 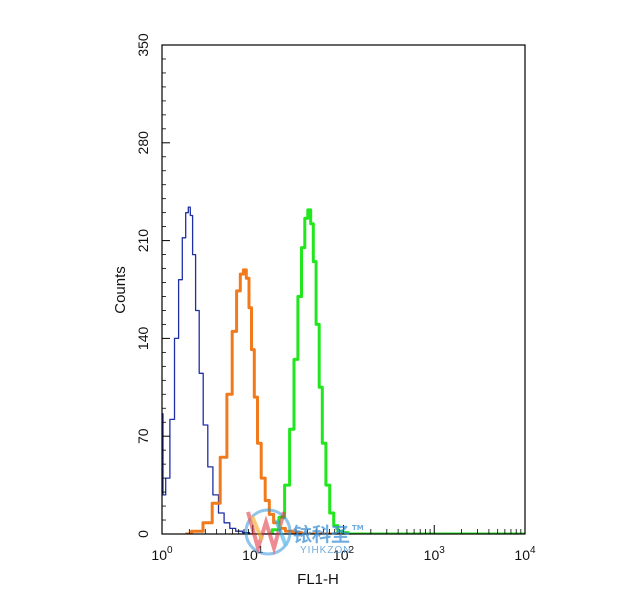 I want to click on x-tick-exponent: 2, so click(x=352, y=550).